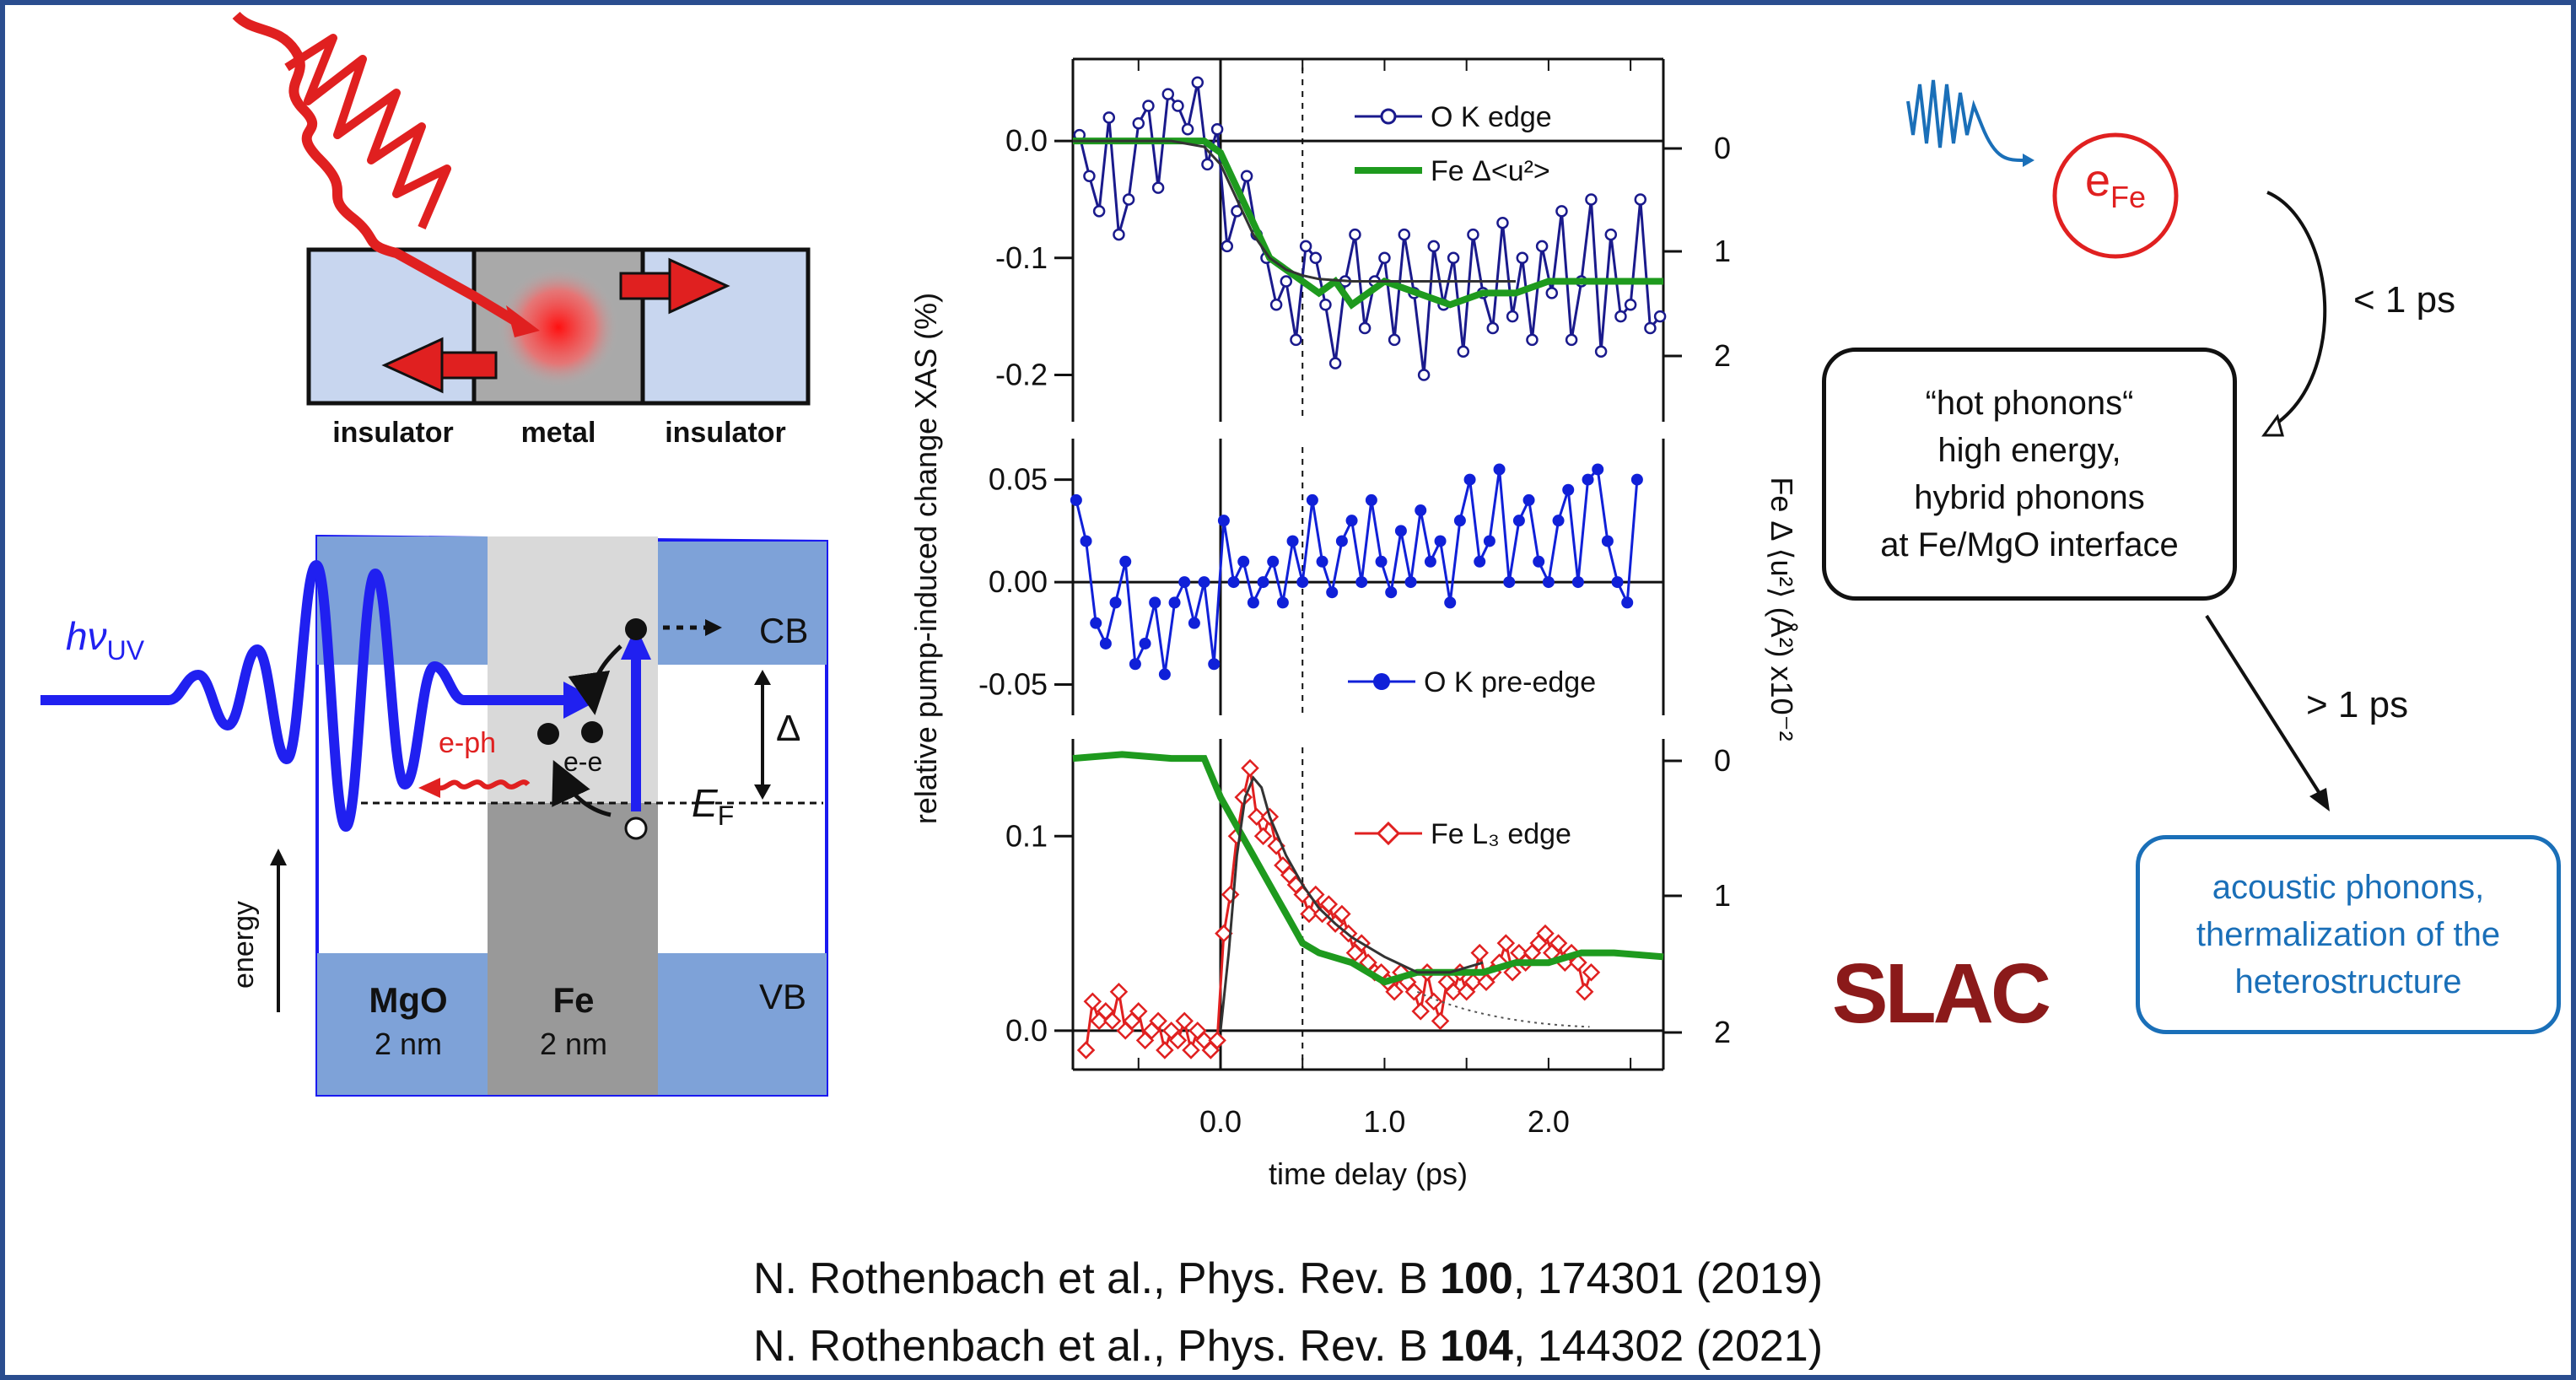  What do you see at coordinates (1026, 835) in the screenshot?
I see `y-tick-label-left: 0.1` at bounding box center [1026, 835].